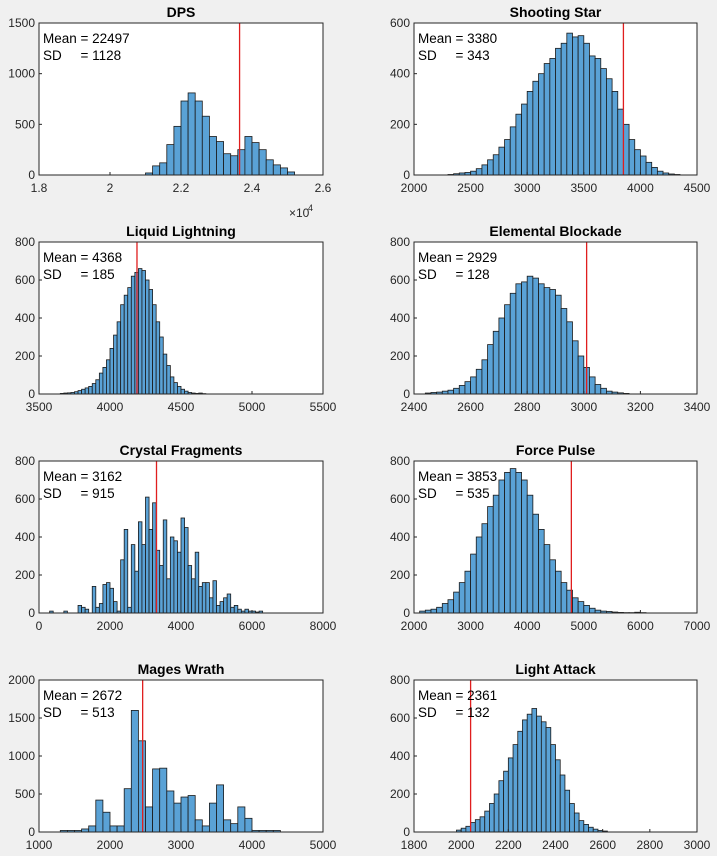 The width and height of the screenshot is (717, 856). Describe the element at coordinates (25, 537) in the screenshot. I see `y-tick-label: 400` at that location.